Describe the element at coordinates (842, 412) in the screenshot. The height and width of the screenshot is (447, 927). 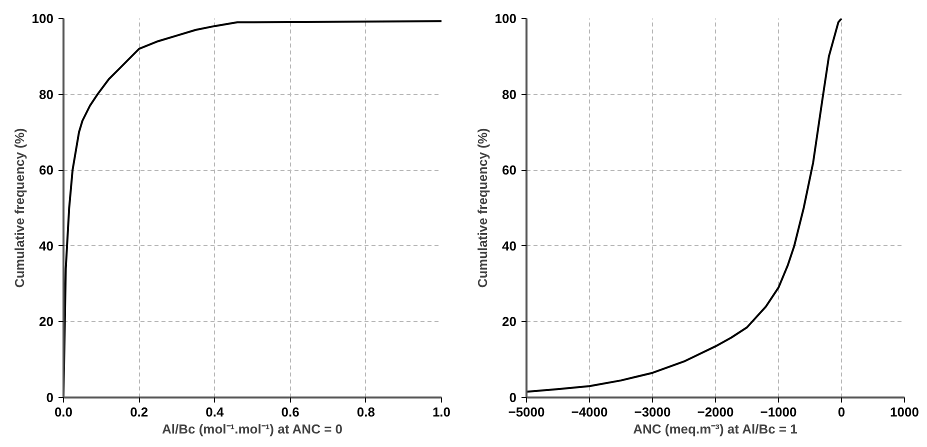
I see `x-tick-label: 0` at that location.